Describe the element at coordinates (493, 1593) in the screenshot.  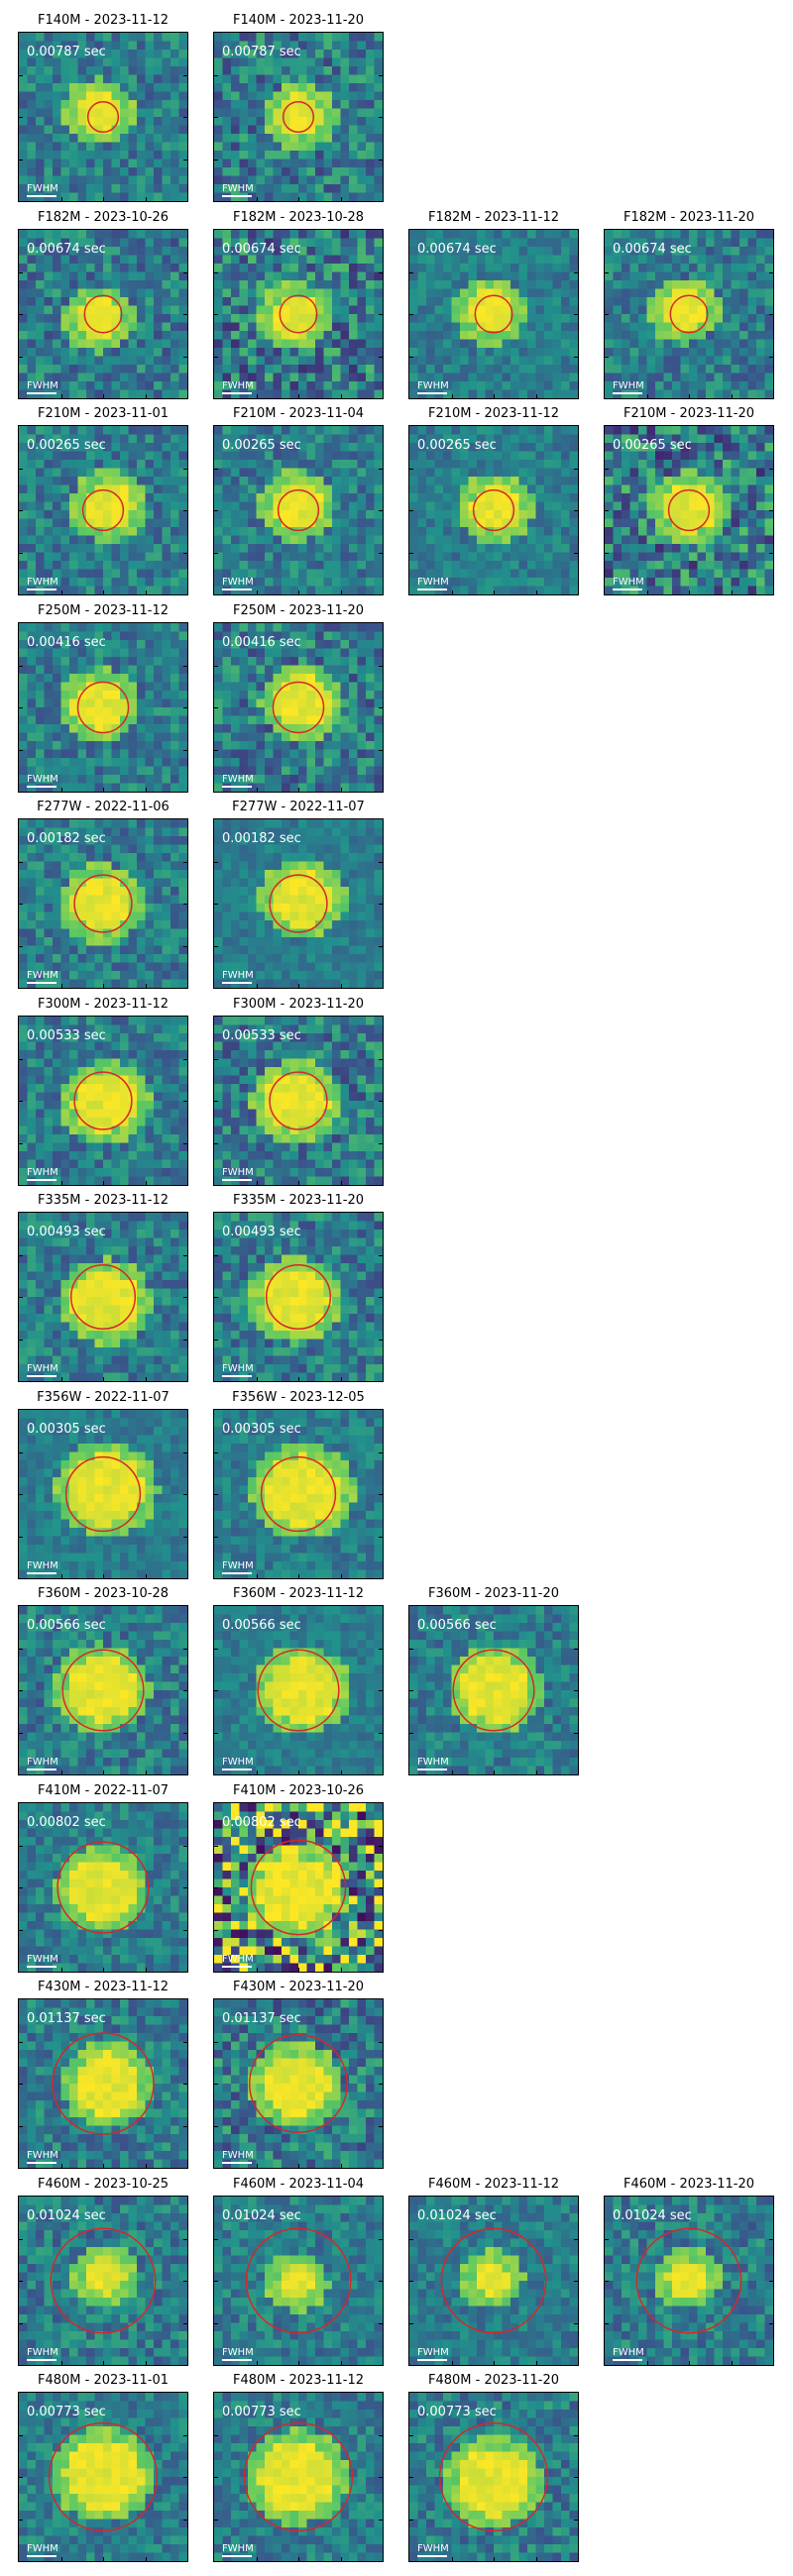
I see `panel-title: F360M - 2023-11-20` at that location.